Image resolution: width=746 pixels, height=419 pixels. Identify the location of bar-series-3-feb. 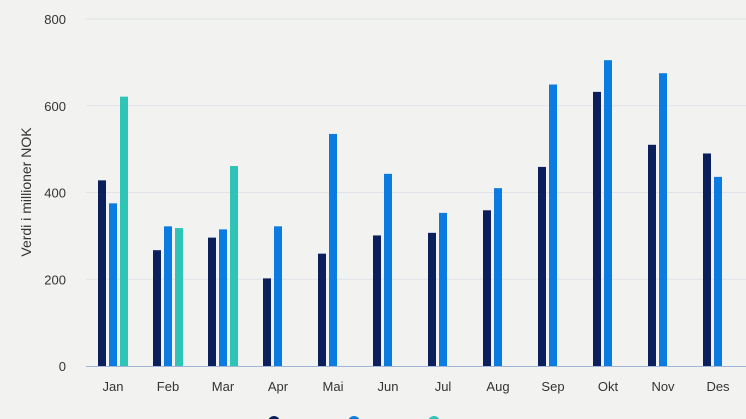
(179, 297).